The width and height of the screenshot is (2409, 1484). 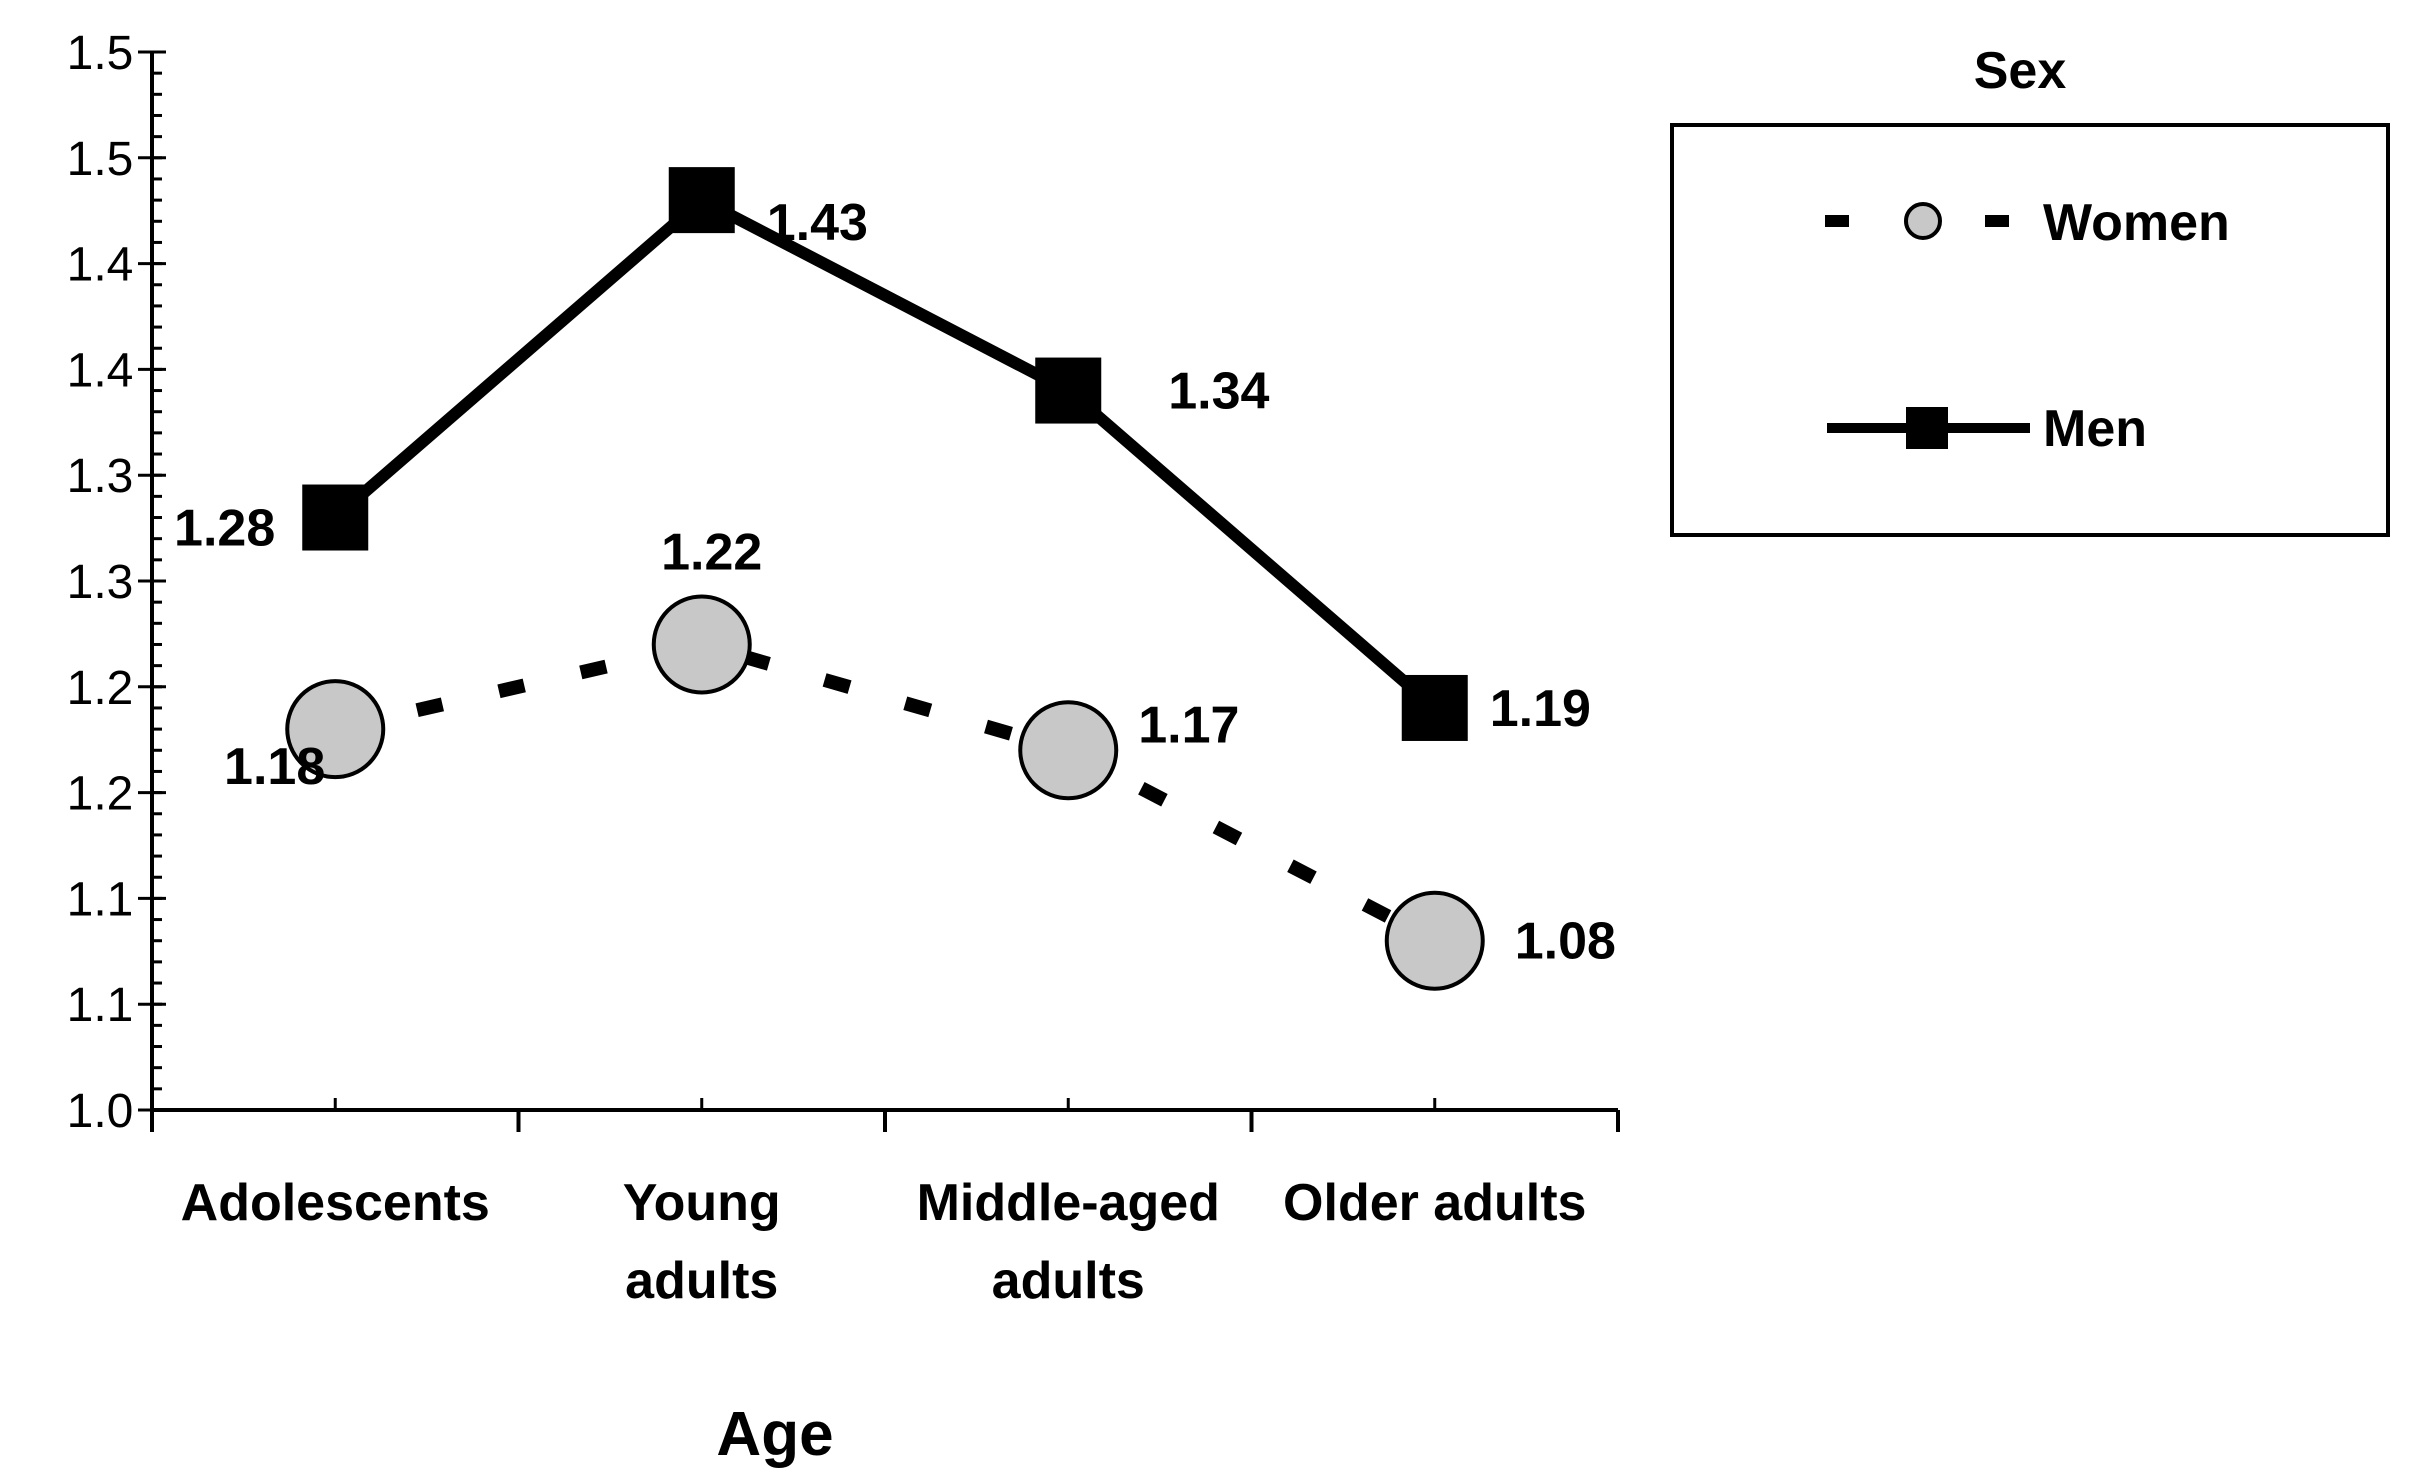 I want to click on data-label-men: 1.34, so click(x=1218, y=392).